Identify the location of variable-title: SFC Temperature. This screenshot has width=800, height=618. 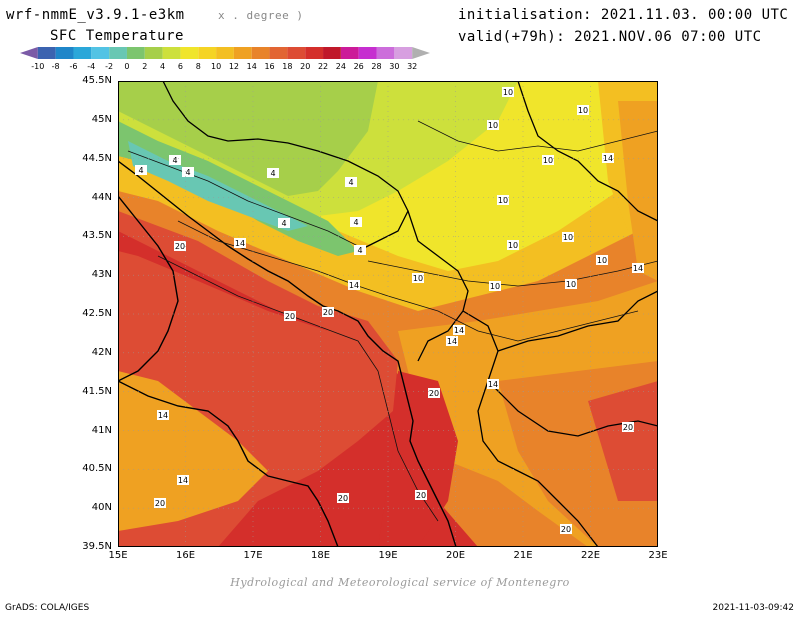
(117, 36).